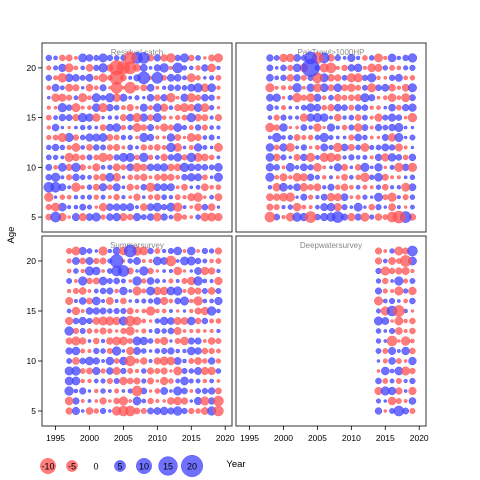 The width and height of the screenshot is (480, 480). Describe the element at coordinates (144, 466) in the screenshot. I see `legend-bubble` at that location.